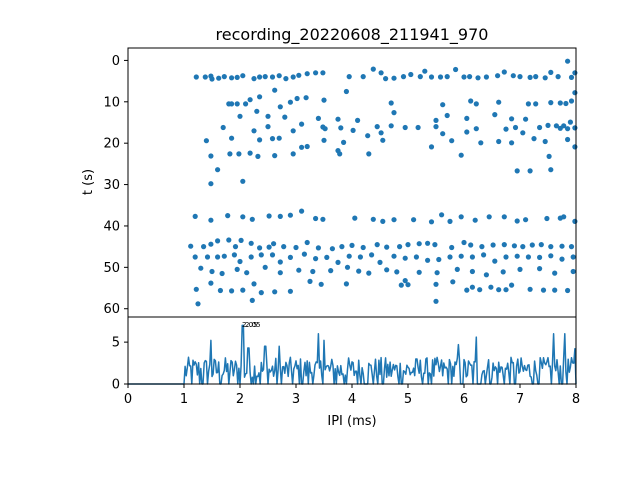  Describe the element at coordinates (296, 399) in the screenshot. I see `histogram-x-tick-label: 3` at that location.